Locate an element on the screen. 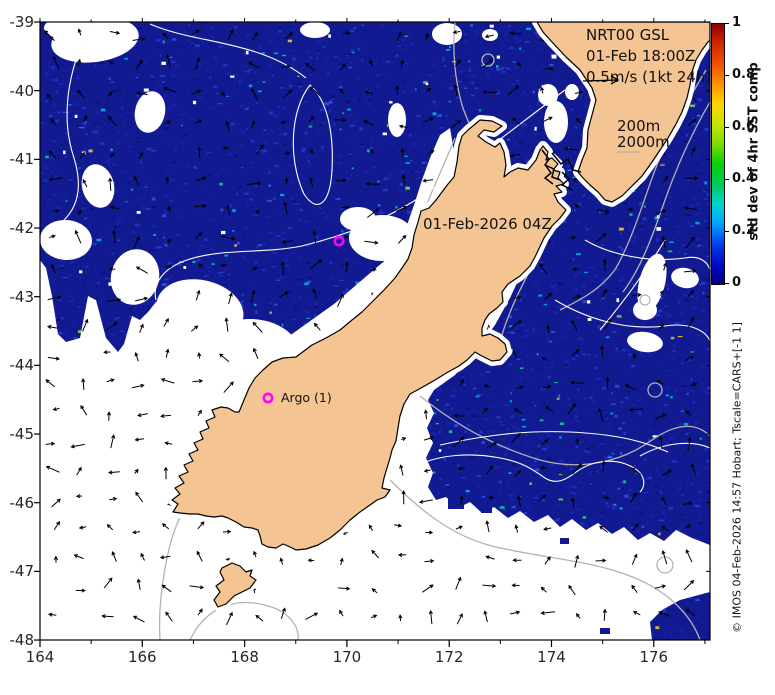 Image resolution: width=775 pixels, height=695 pixels. x-tick-label: 168 is located at coordinates (244, 657).